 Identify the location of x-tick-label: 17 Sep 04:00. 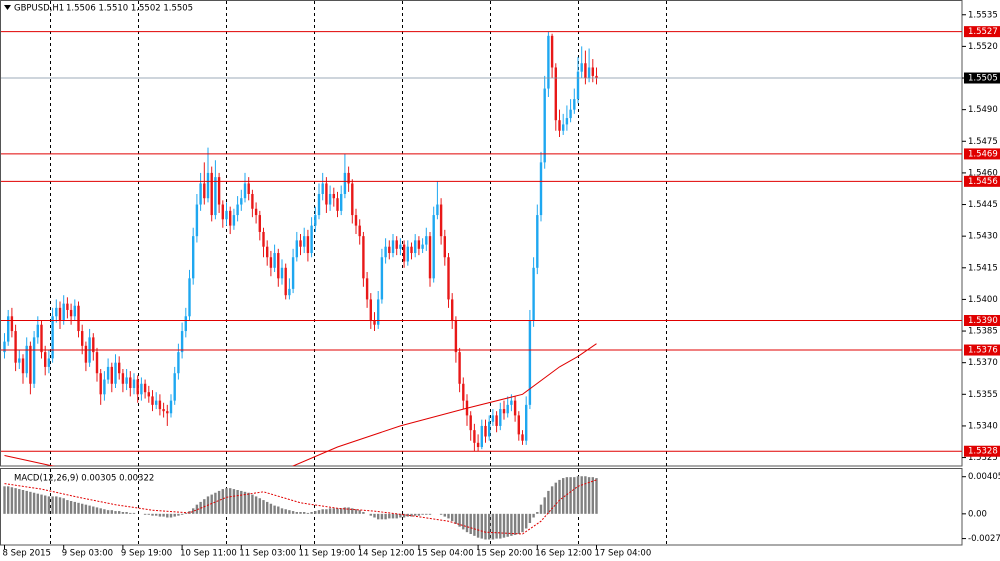
(623, 554).